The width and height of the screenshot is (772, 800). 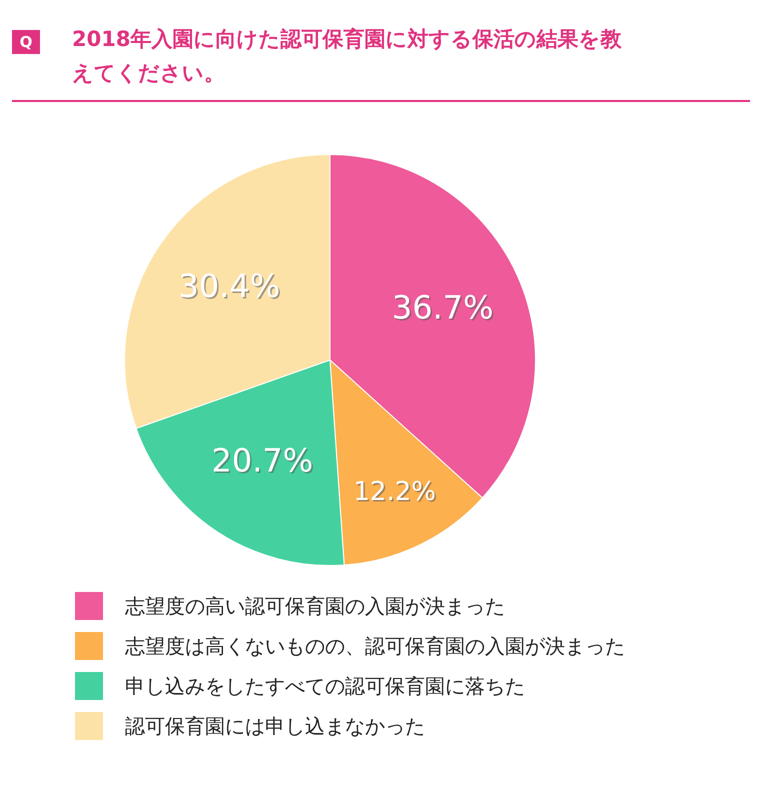 I want to click on text: Q, so click(x=26, y=42).